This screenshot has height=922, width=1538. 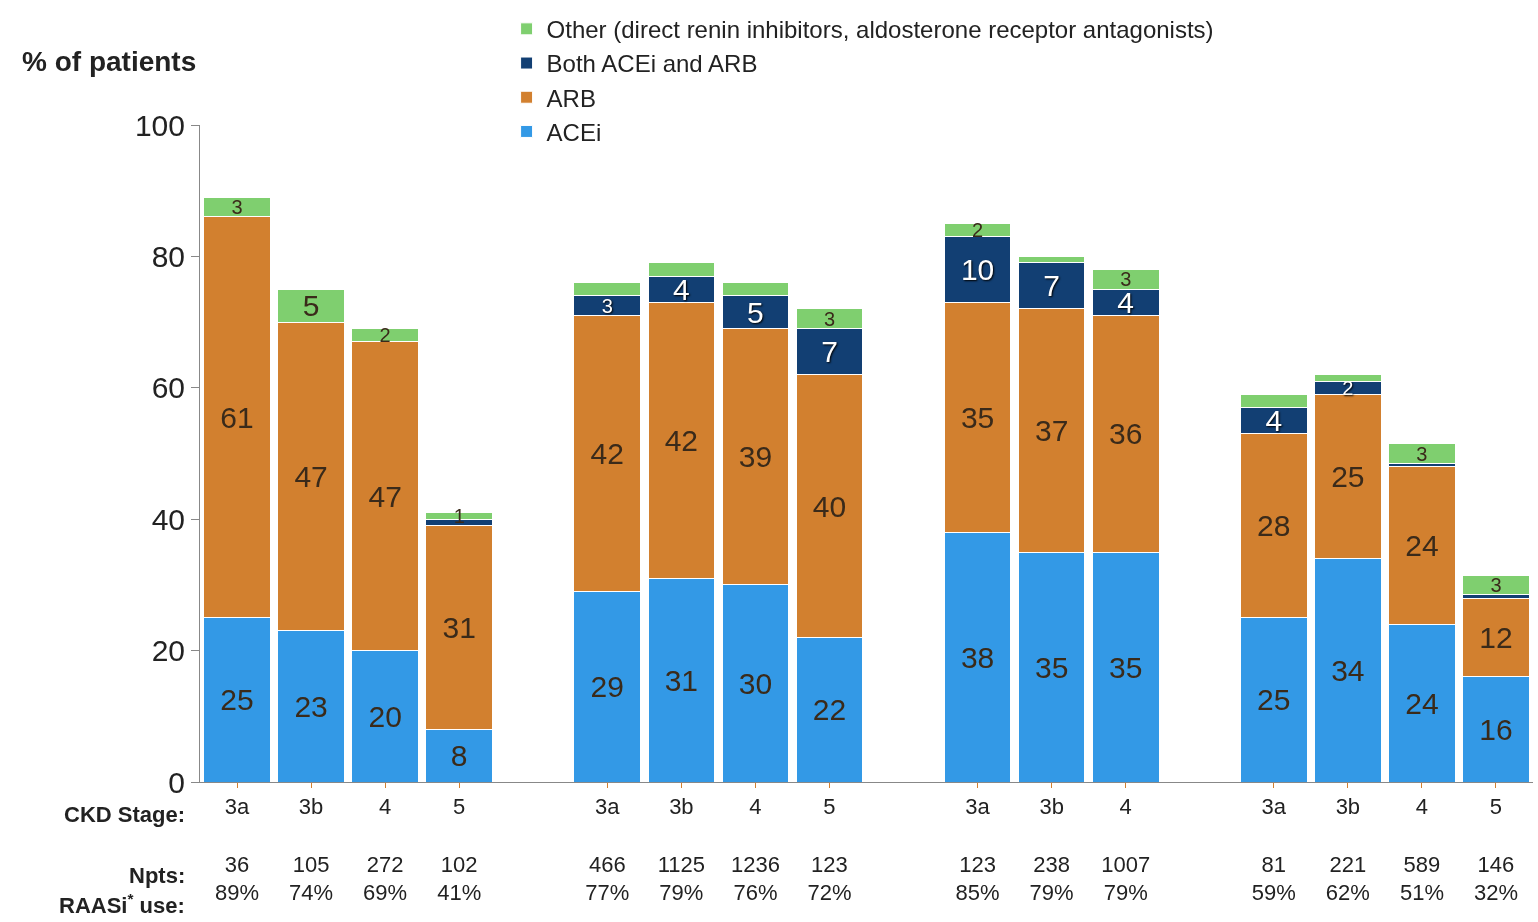 I want to click on y-tick-label: 100, so click(x=159, y=125).